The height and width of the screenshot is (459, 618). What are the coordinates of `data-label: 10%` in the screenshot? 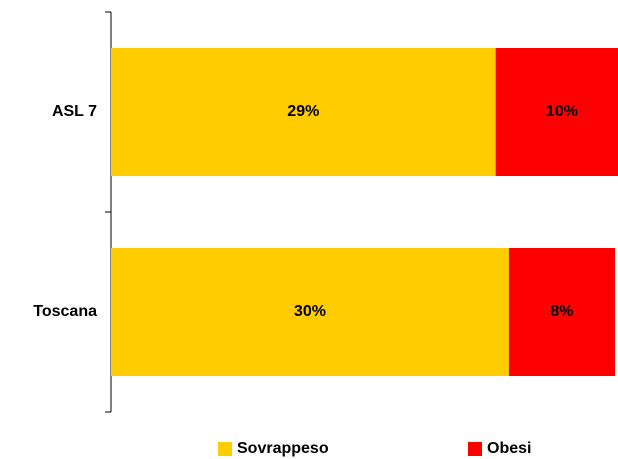 It's located at (562, 111).